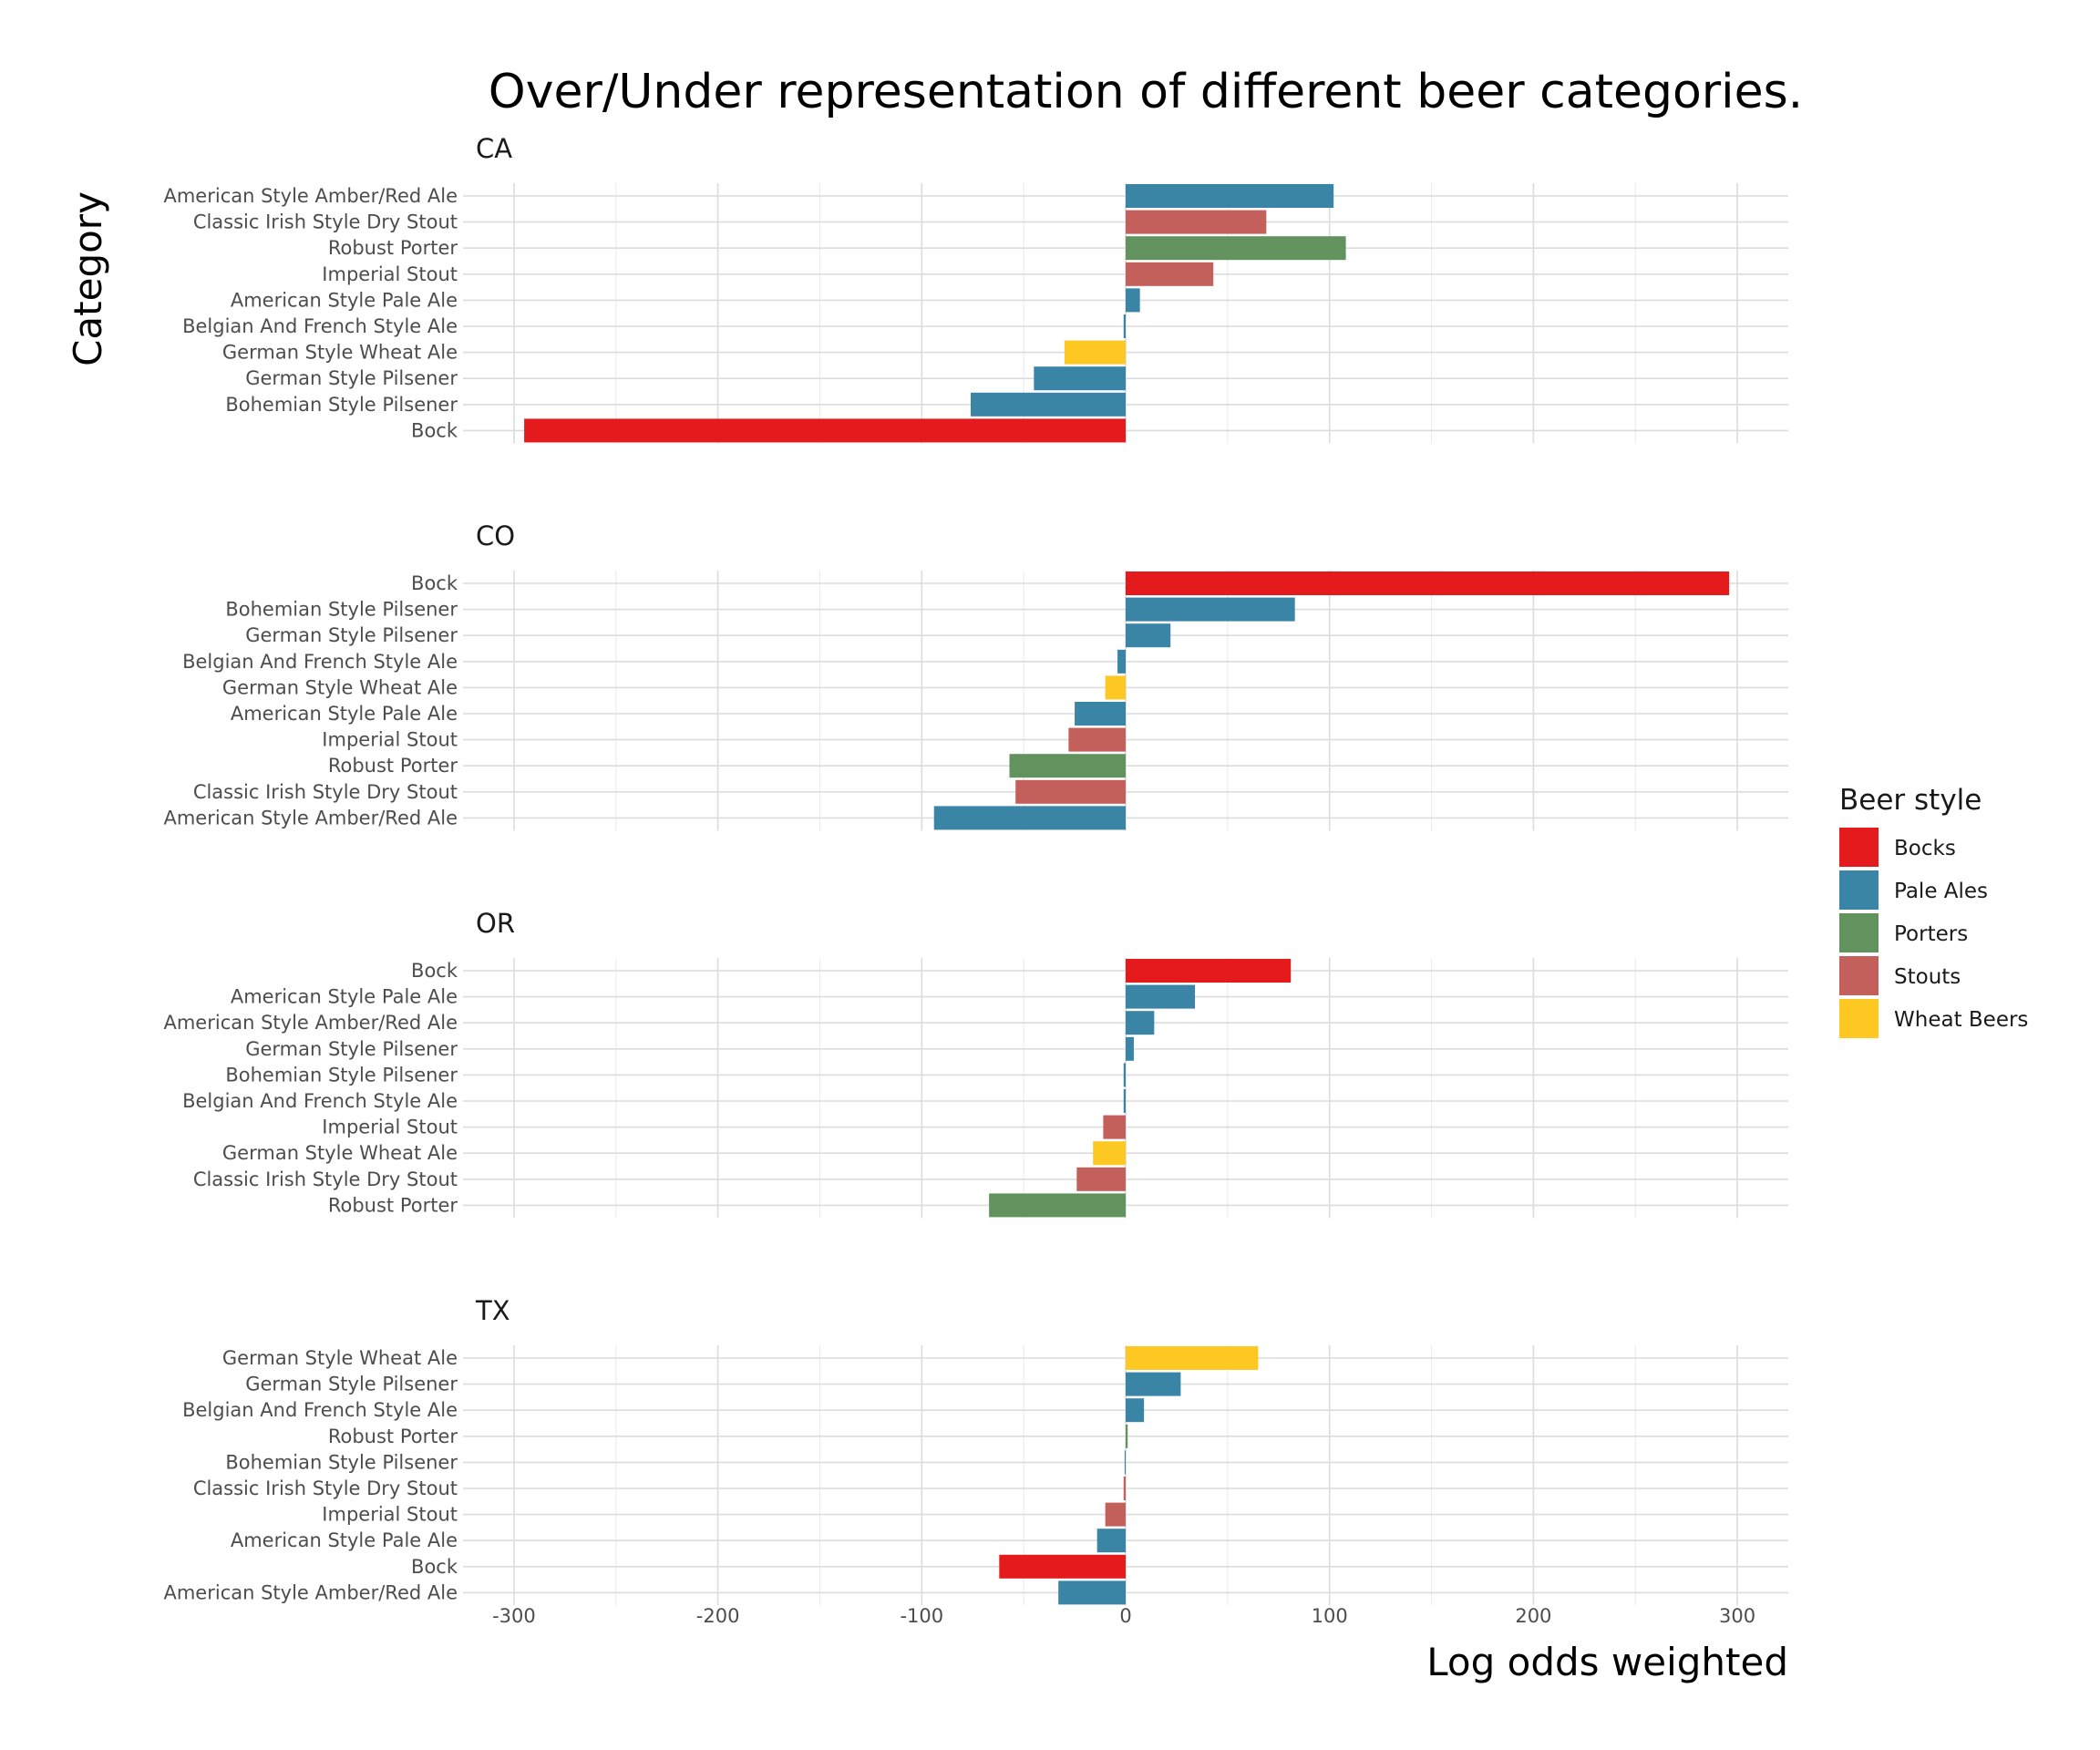 The height and width of the screenshot is (1750, 2100). What do you see at coordinates (1925, 849) in the screenshot?
I see `legend-label: Bocks` at bounding box center [1925, 849].